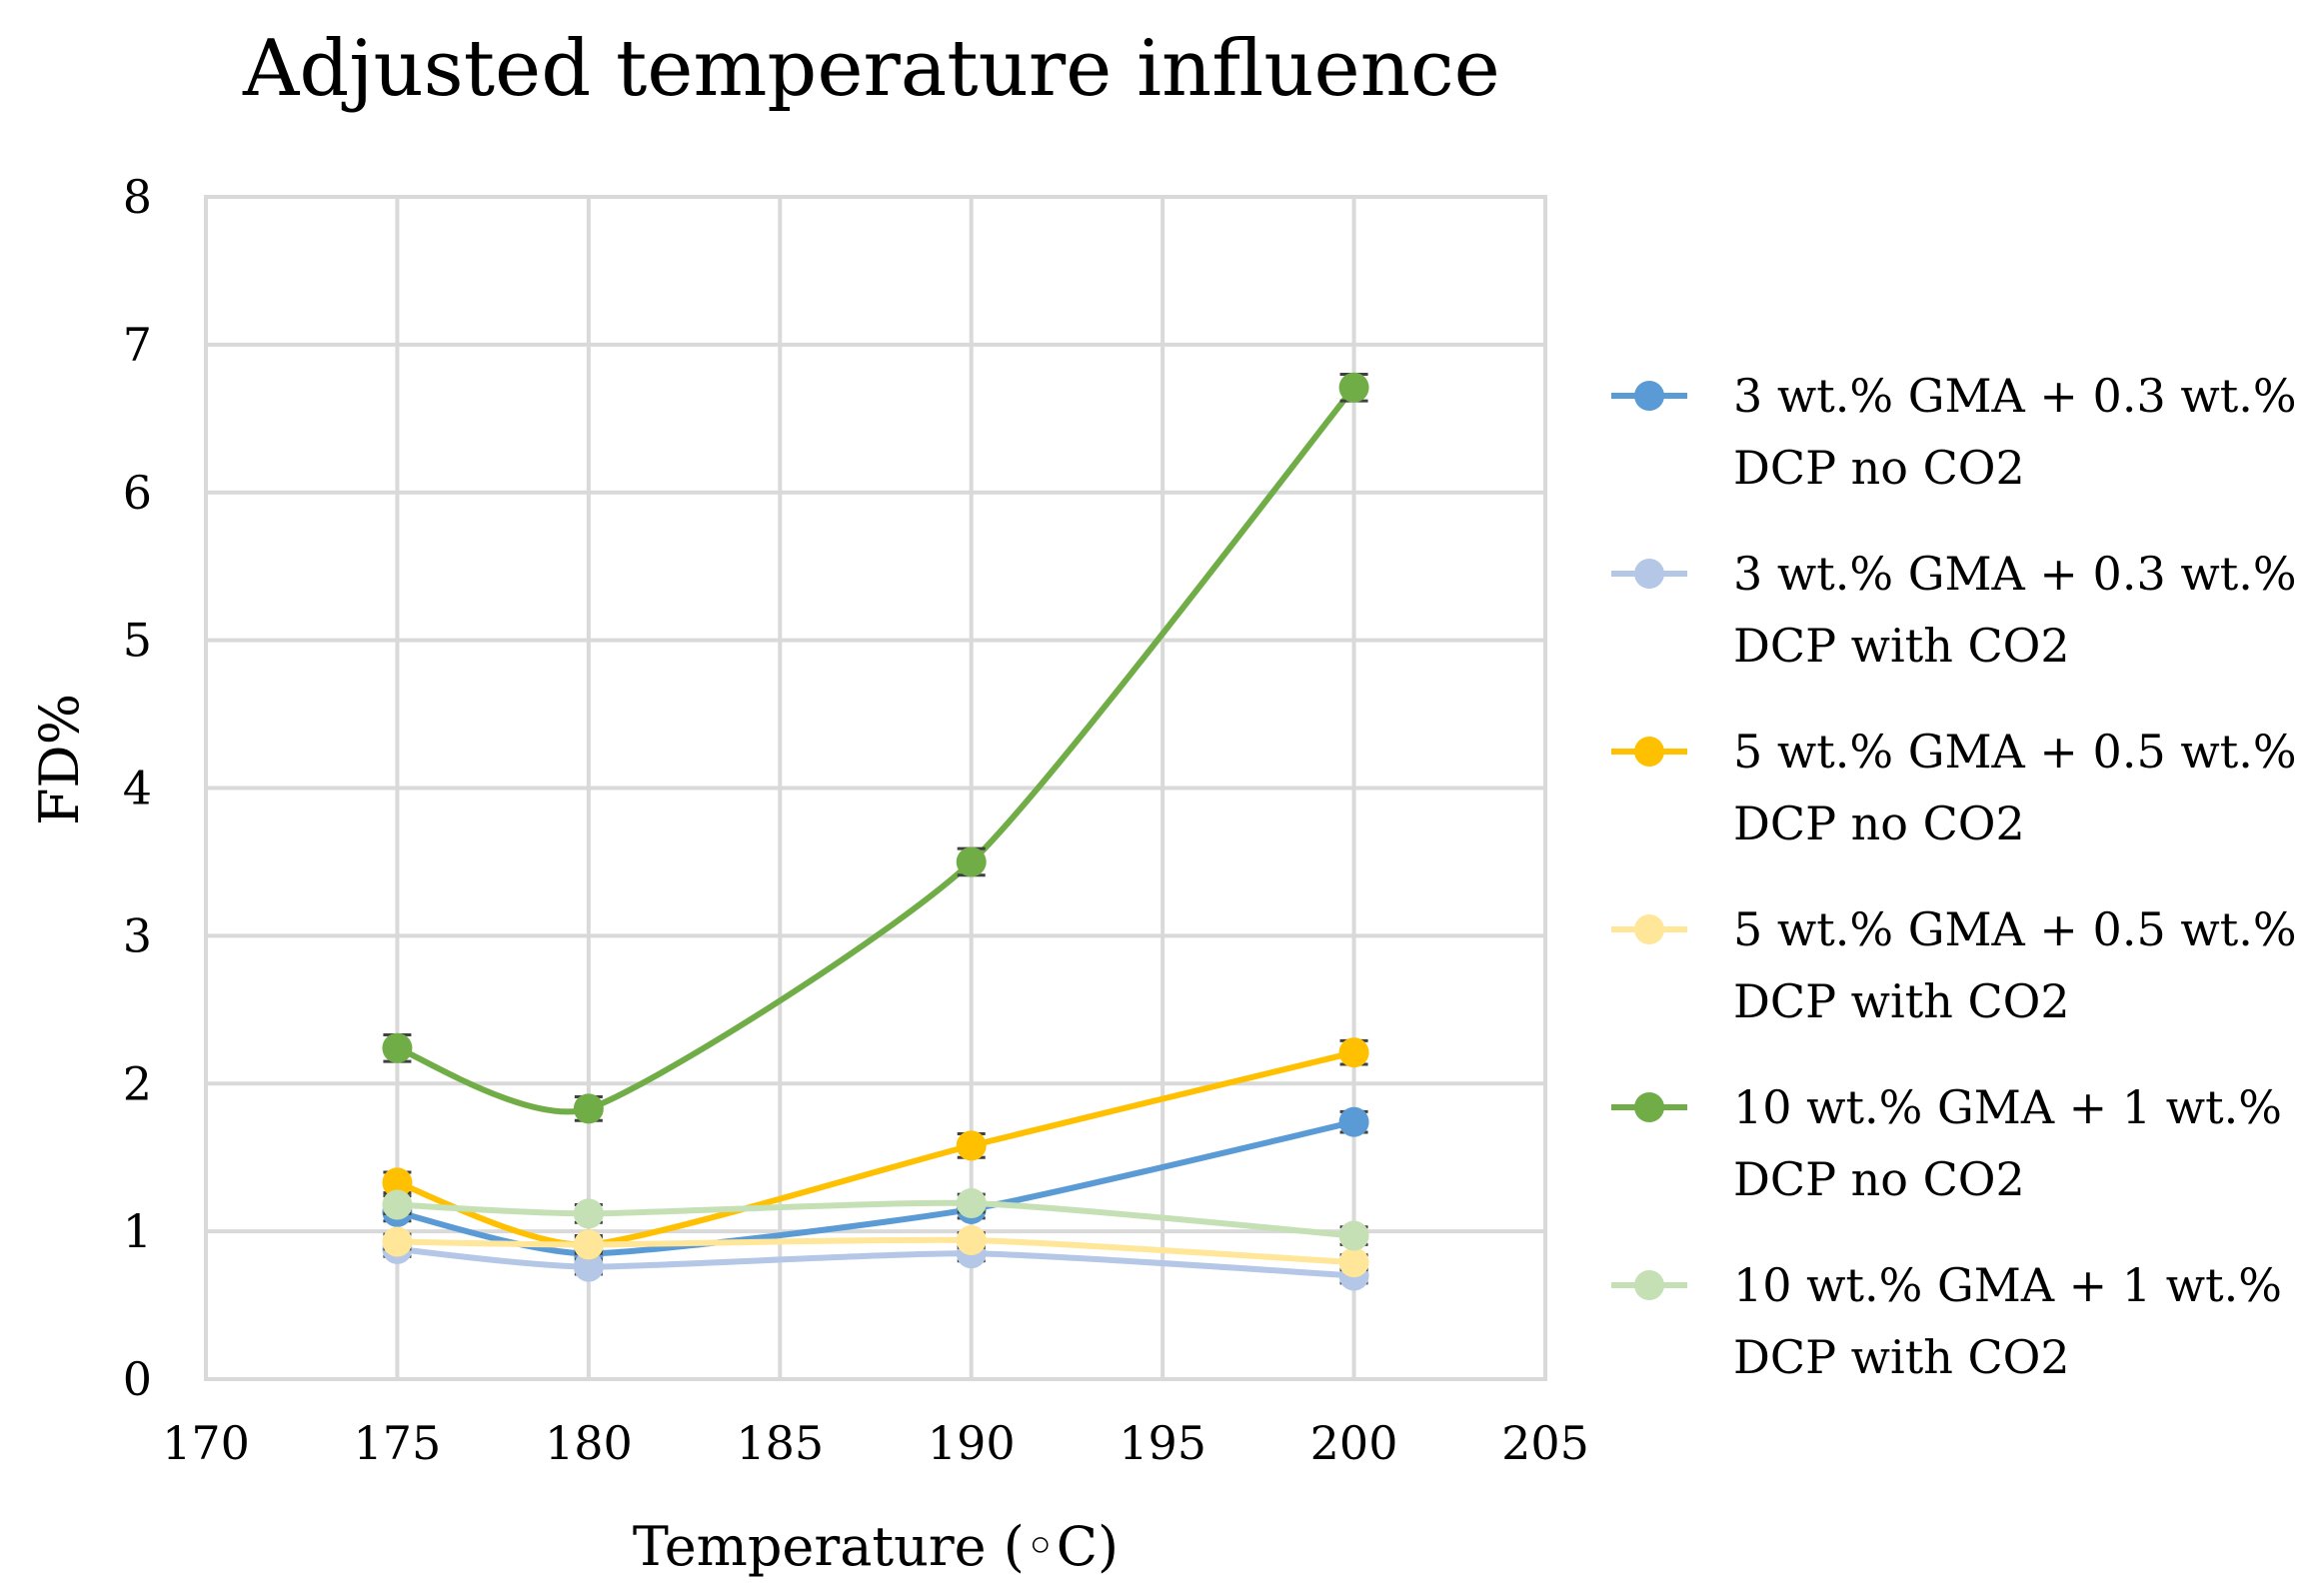 This screenshot has width=2315, height=1596. I want to click on y-tick-label: 0, so click(137, 1379).